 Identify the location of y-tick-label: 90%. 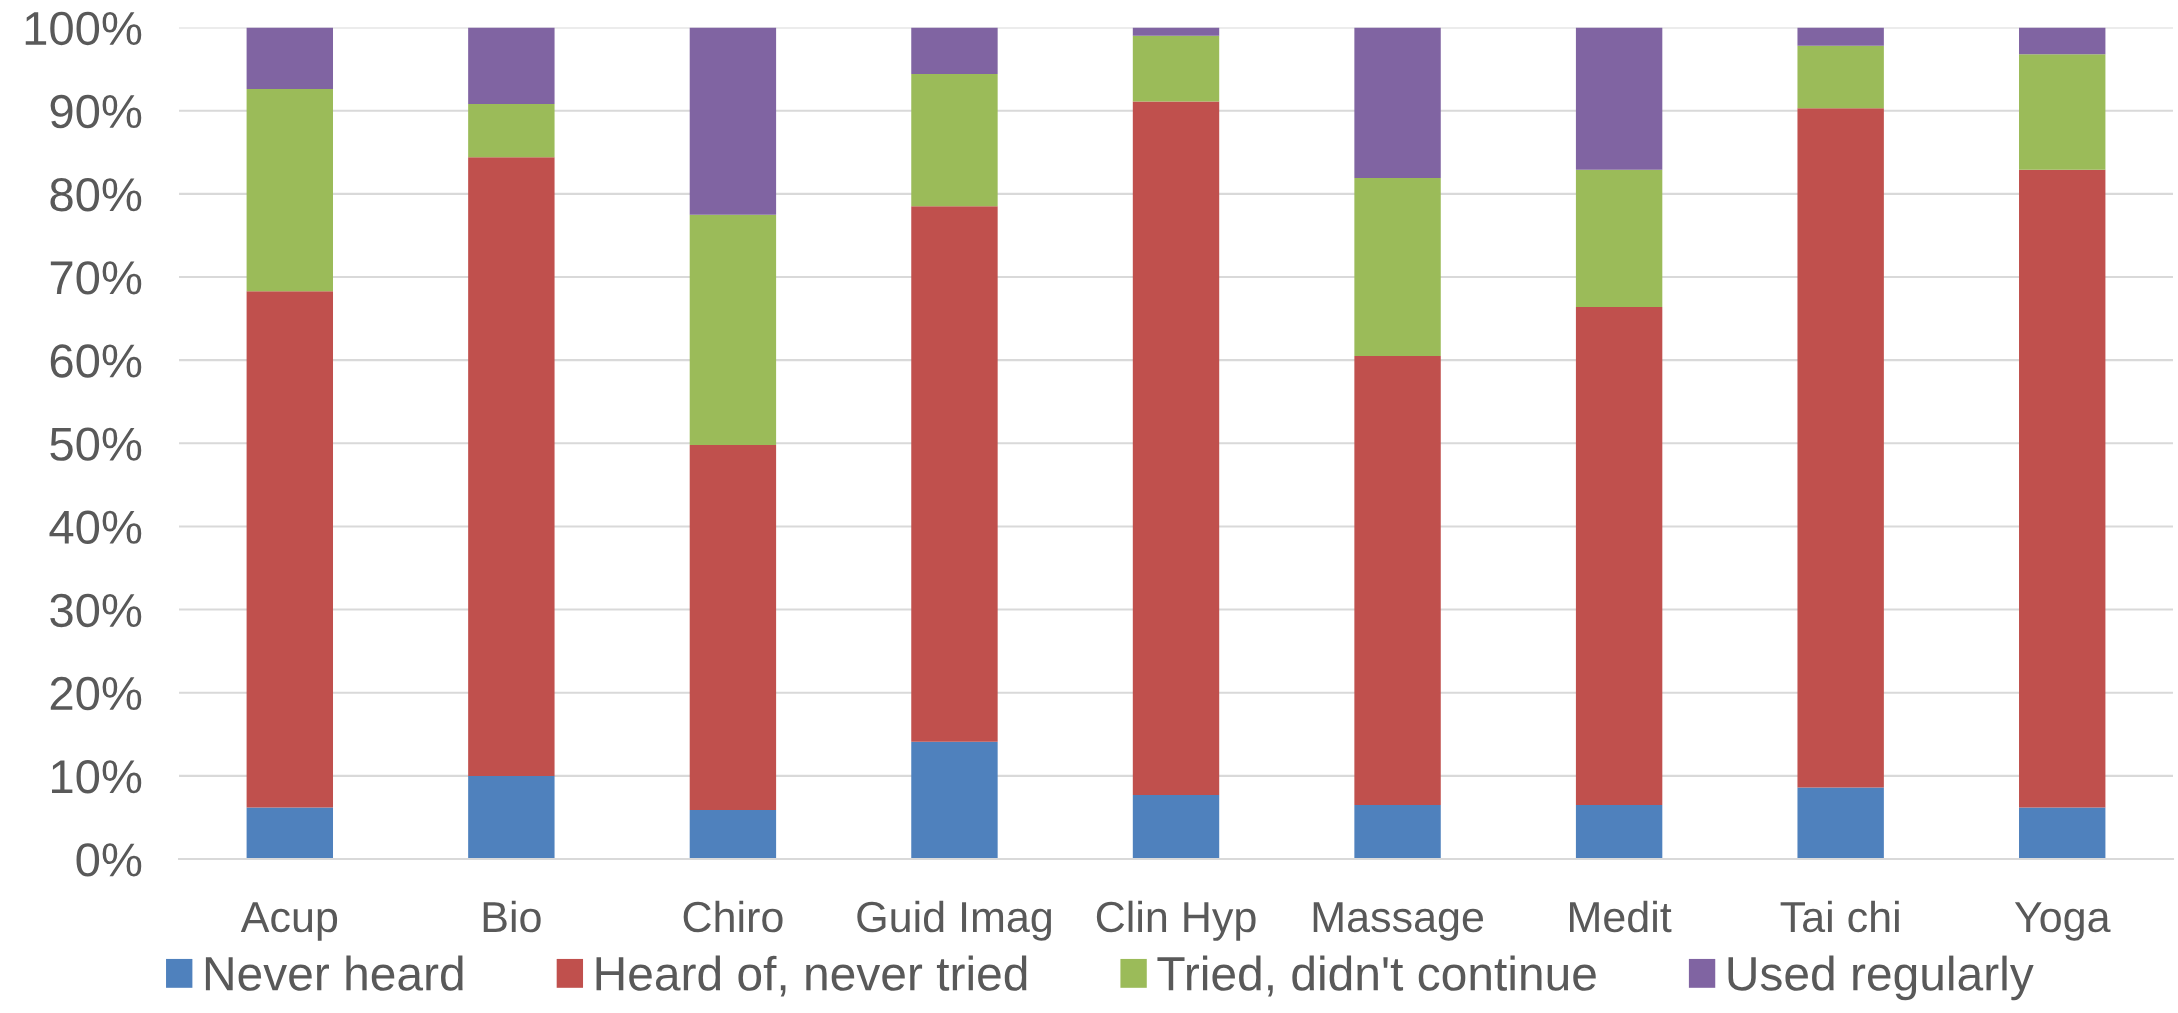
(96, 111).